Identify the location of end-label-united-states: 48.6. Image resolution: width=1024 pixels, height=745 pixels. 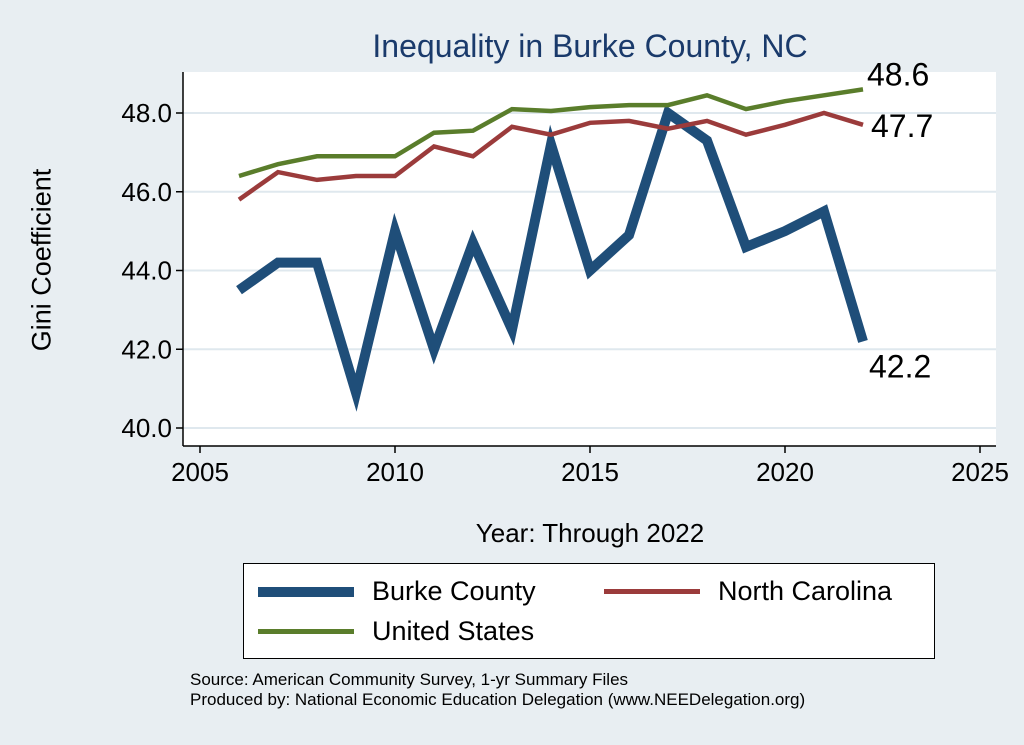
(898, 74).